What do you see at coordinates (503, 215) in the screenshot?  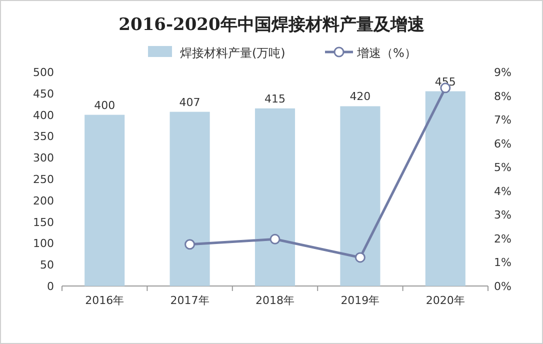 I see `y2-tick-label: 3%` at bounding box center [503, 215].